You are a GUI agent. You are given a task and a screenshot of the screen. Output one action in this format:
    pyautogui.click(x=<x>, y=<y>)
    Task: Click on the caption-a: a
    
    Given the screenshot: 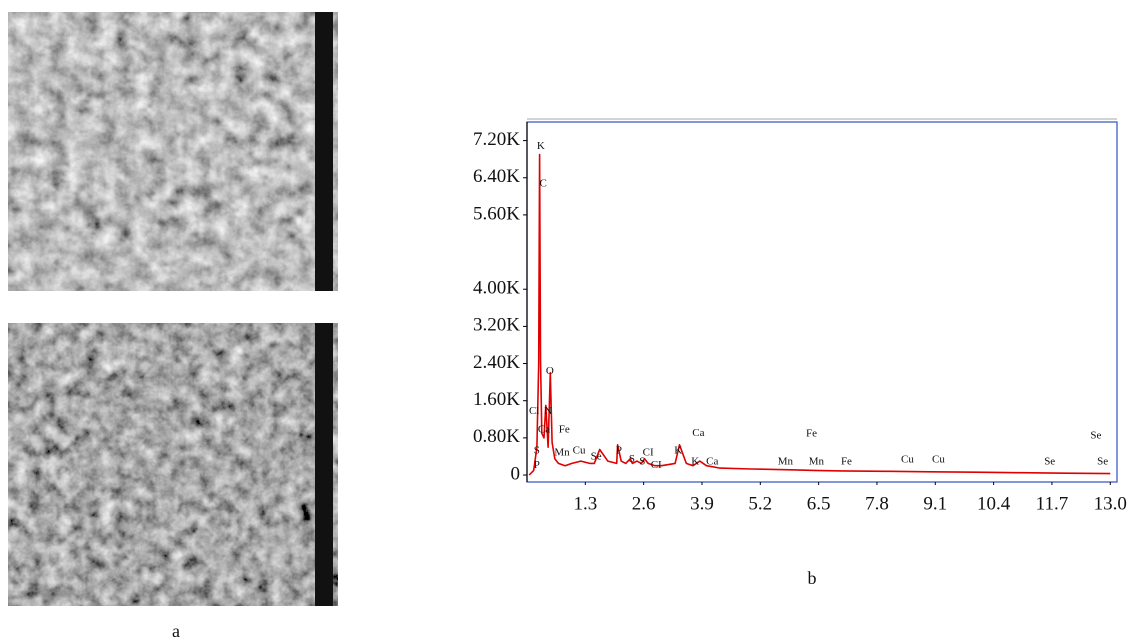 What is the action you would take?
    pyautogui.click(x=176, y=631)
    